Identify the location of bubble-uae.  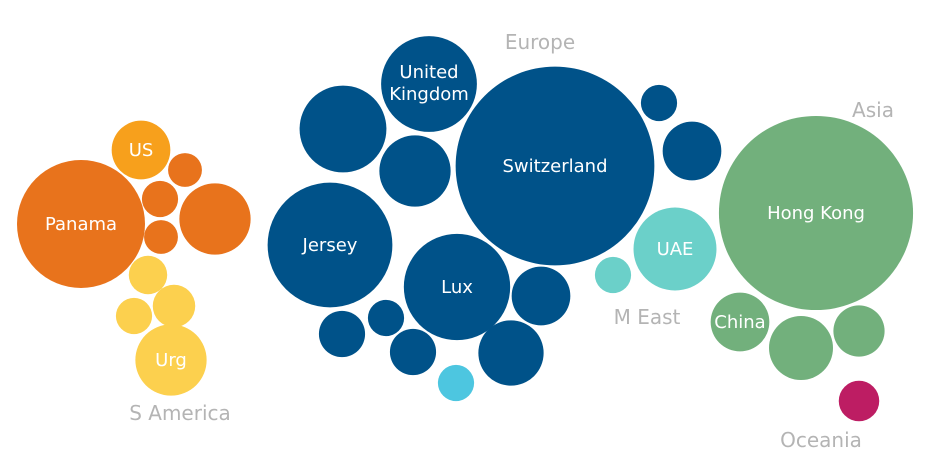
(675, 249).